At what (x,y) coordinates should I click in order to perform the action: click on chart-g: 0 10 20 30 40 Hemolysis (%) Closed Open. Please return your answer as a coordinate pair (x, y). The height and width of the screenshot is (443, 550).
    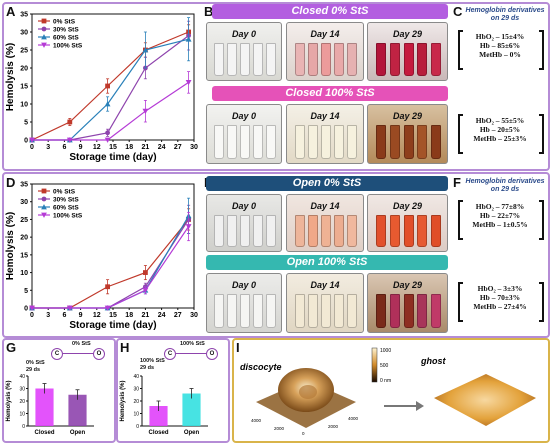
    Looking at the image, I should click on (57, 405).